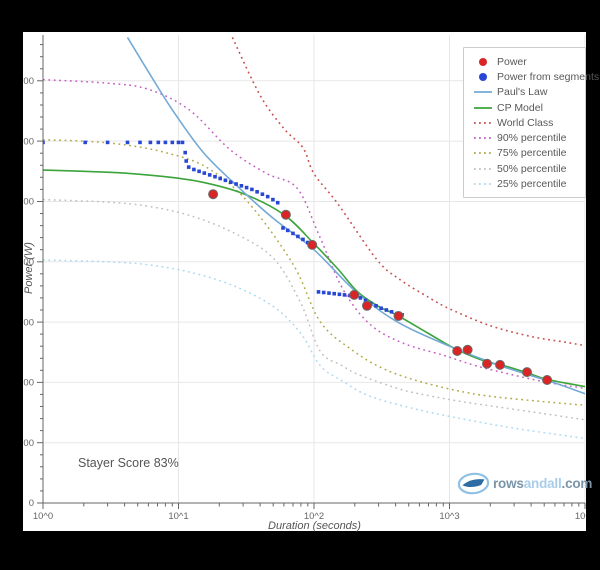  What do you see at coordinates (532, 138) in the screenshot?
I see `legend-label: 90% percentile` at bounding box center [532, 138].